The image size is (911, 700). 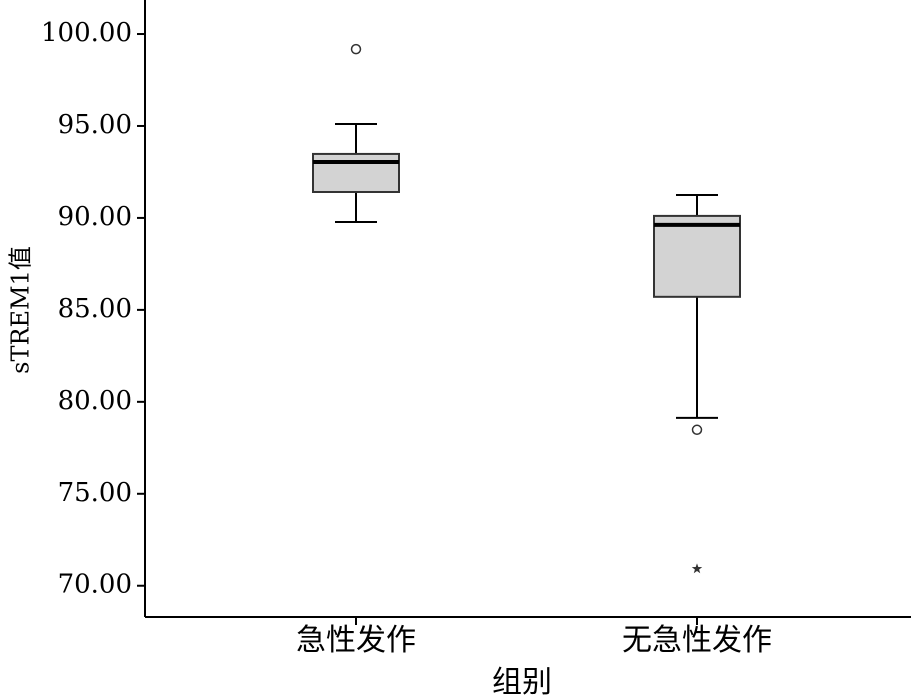 What do you see at coordinates (522, 682) in the screenshot?
I see `x-axis-label: 组别` at bounding box center [522, 682].